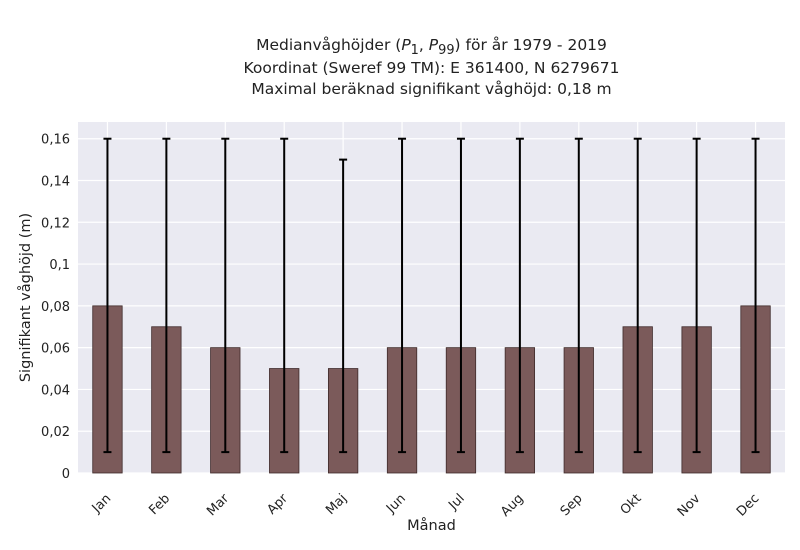 This screenshot has width=800, height=550. Describe the element at coordinates (426, 505) in the screenshot. I see `x-axis: Jan Feb Mar Apr Maj Jun Jul Aug Sep Okt Nov Dec` at that location.